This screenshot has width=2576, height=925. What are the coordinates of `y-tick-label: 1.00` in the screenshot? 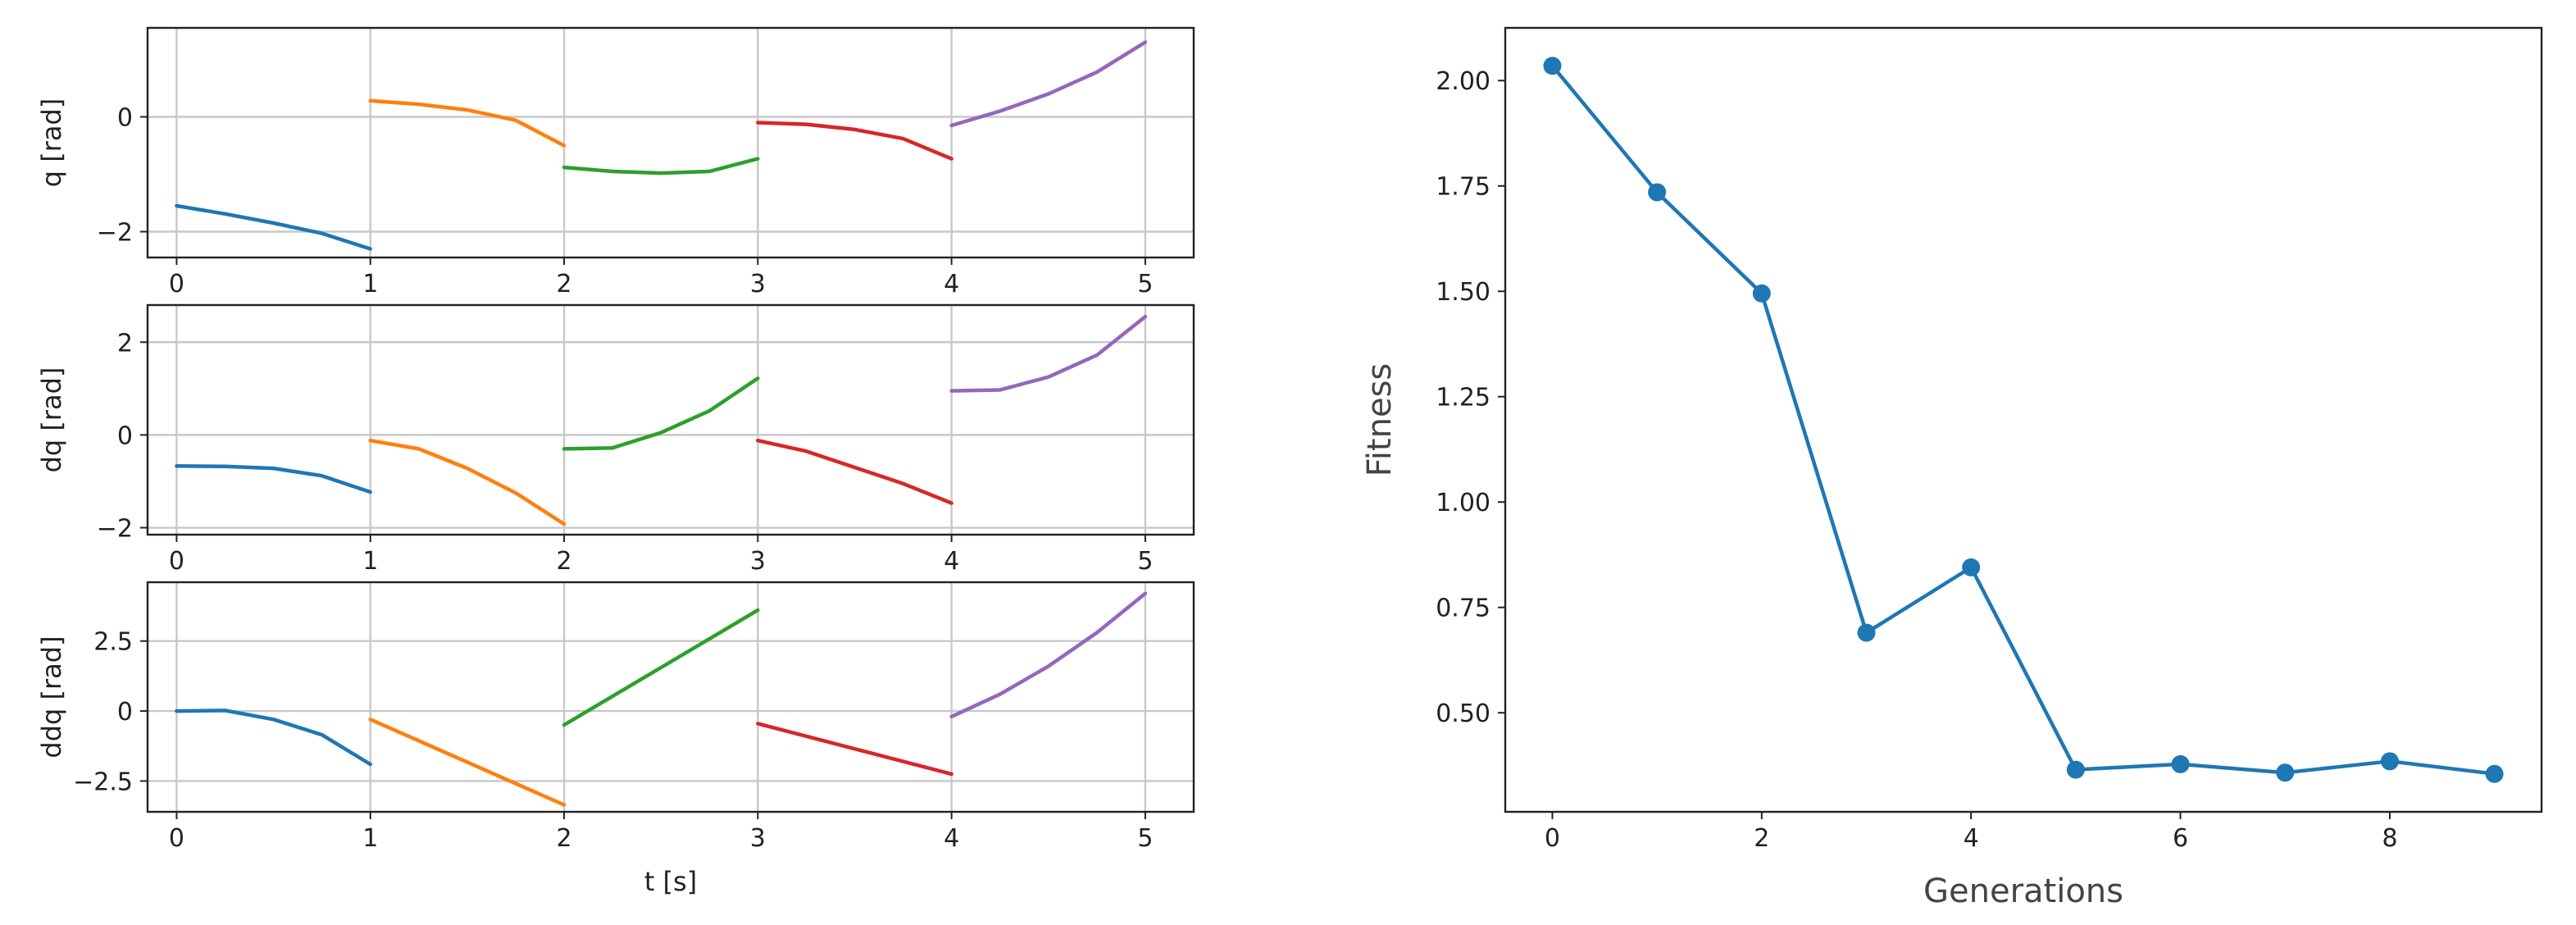 It's located at (1463, 503).